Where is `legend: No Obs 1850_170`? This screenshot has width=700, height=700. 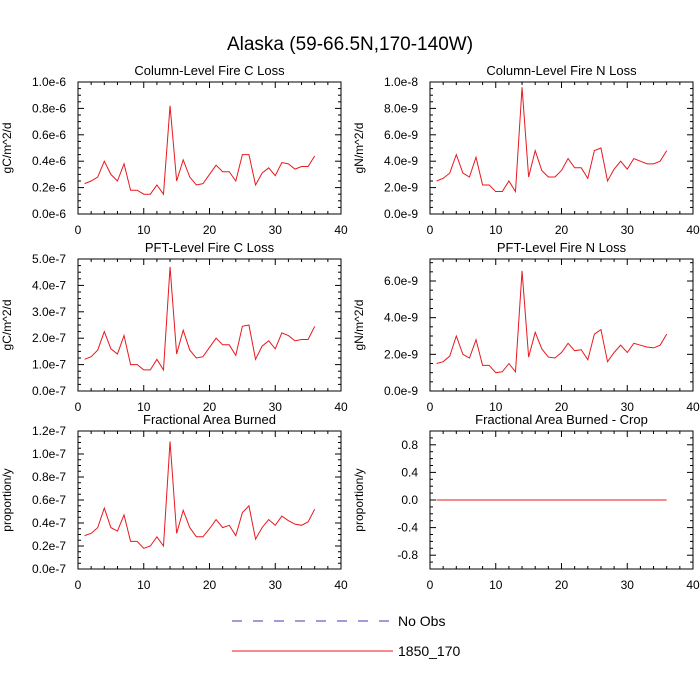 legend: No Obs 1850_170 is located at coordinates (346, 636).